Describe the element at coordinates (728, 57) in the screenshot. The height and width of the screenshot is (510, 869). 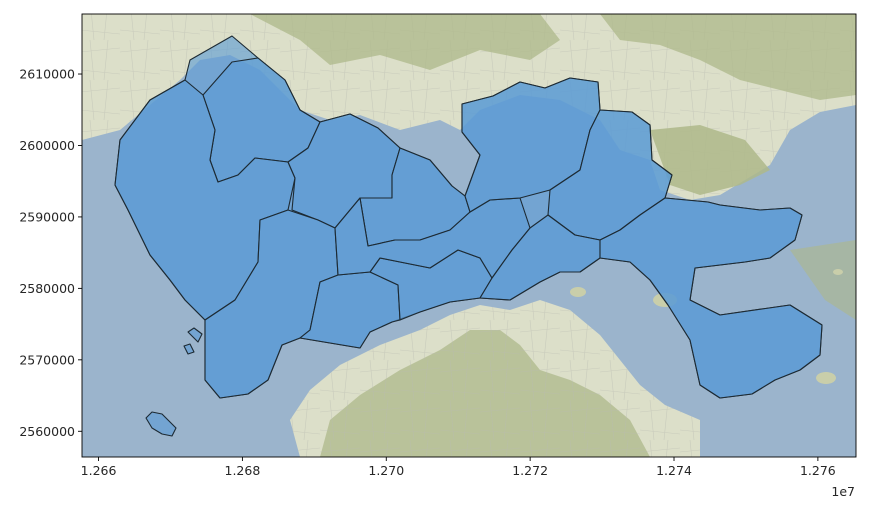
I see `northeast-terrain` at that location.